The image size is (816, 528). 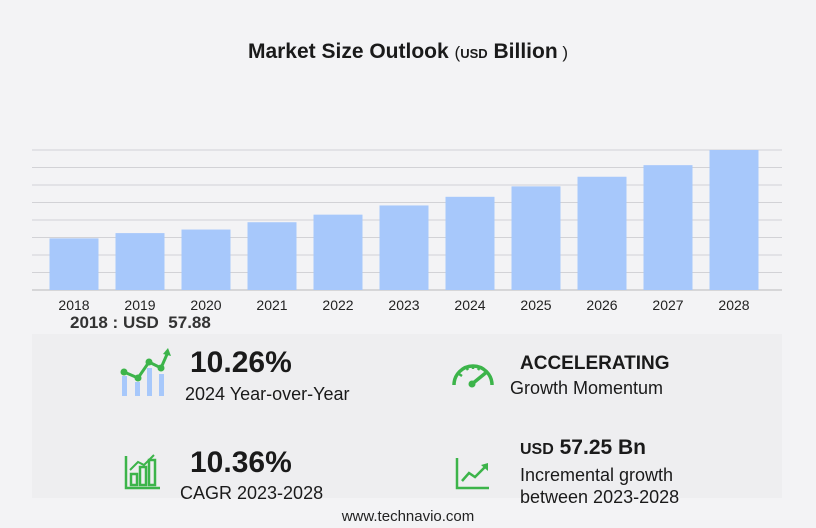 I want to click on footer-url: www.technavio.com, so click(x=408, y=516).